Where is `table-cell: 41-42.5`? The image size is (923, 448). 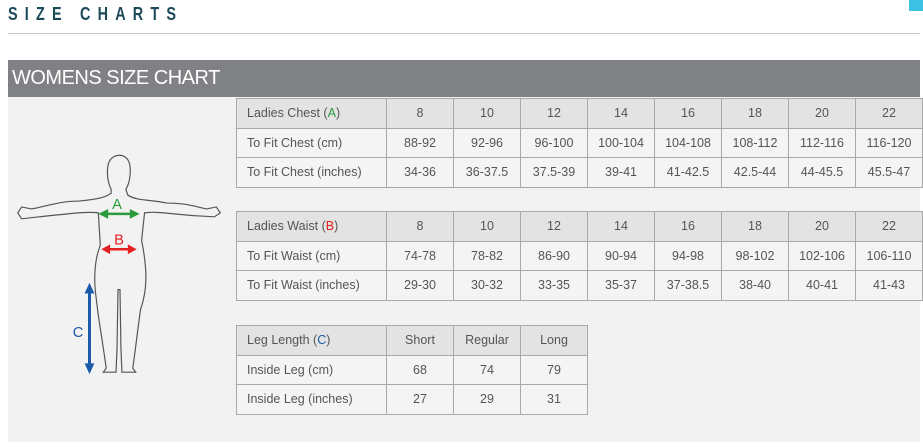 table-cell: 41-42.5 is located at coordinates (688, 172).